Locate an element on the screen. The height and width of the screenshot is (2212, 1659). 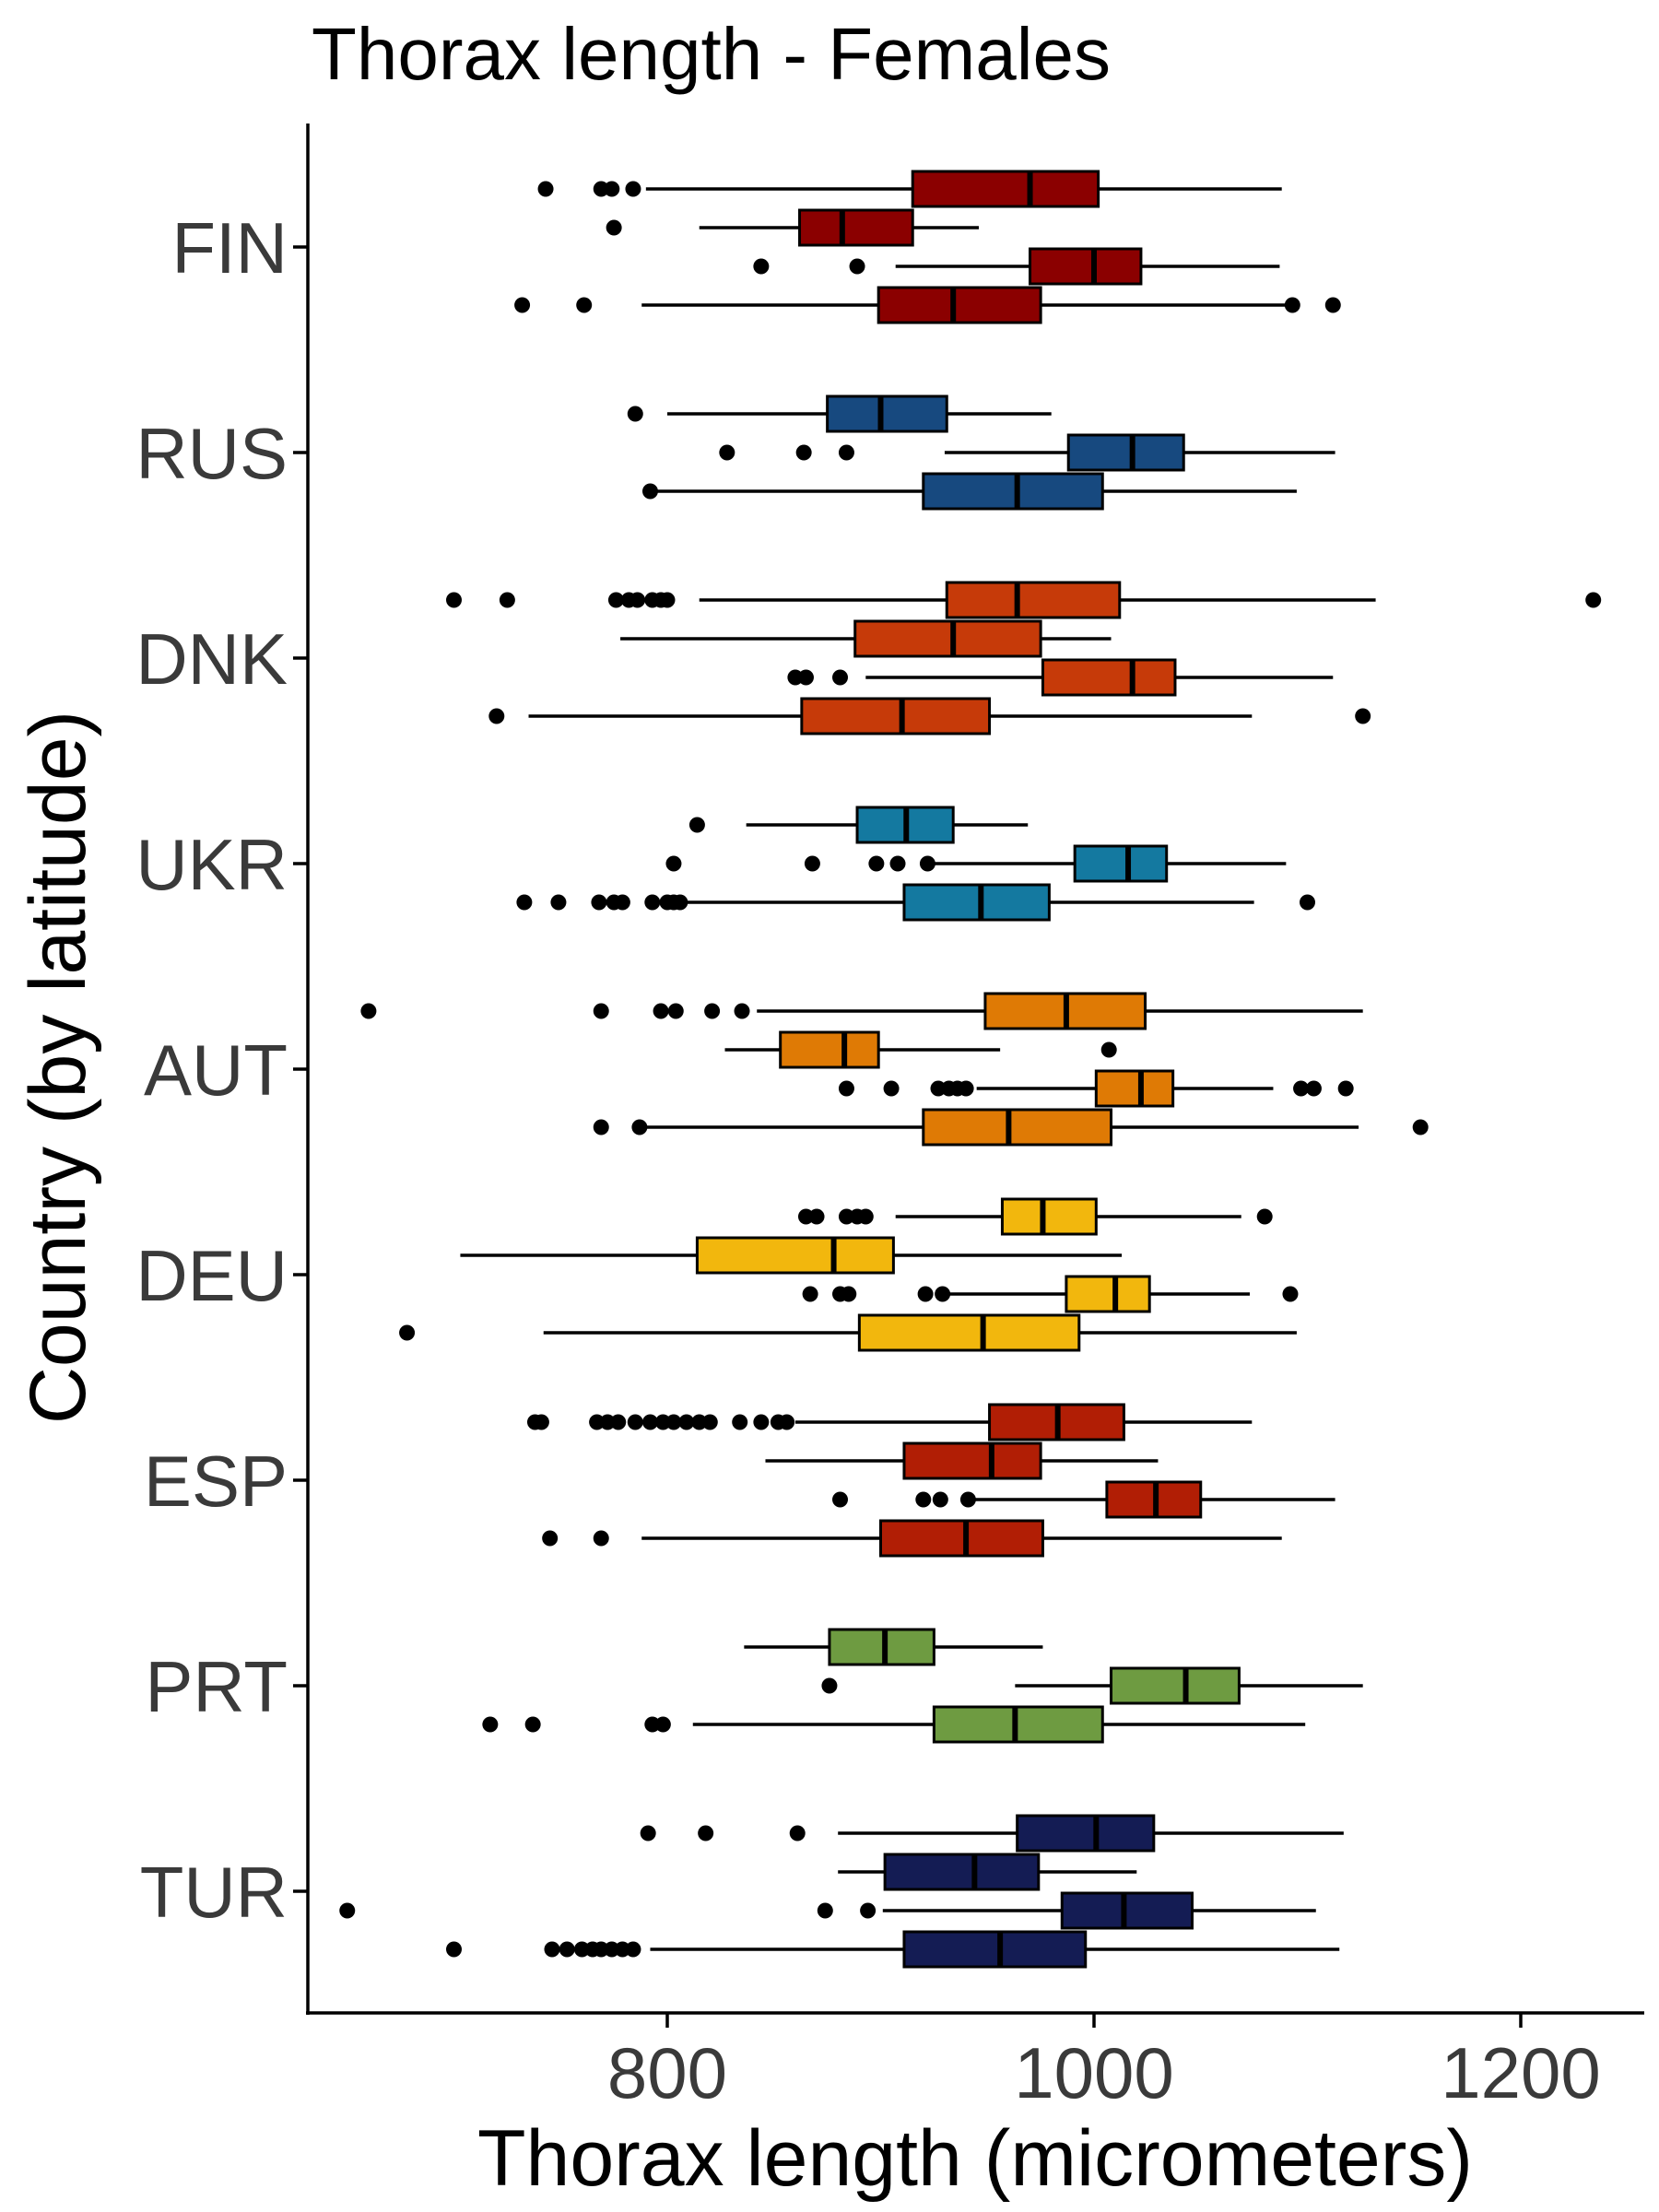
country-group-fin is located at coordinates (927, 247).